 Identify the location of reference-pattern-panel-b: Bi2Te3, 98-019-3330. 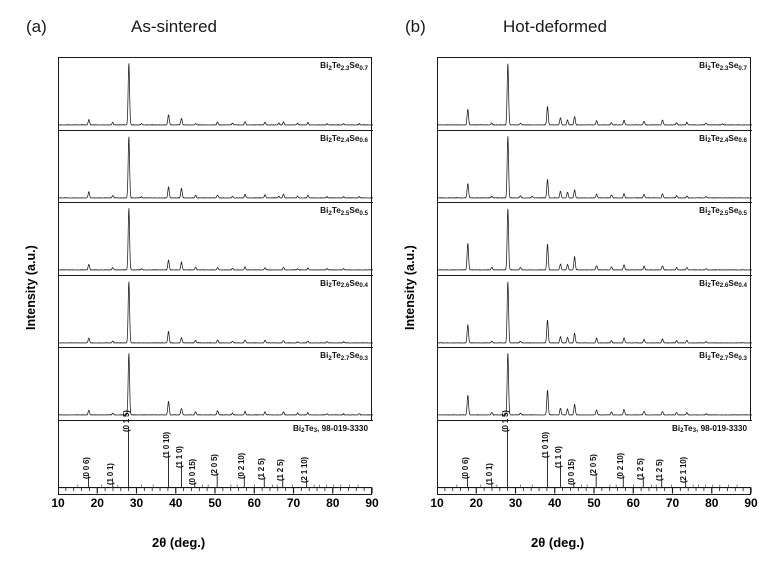
(595, 454).